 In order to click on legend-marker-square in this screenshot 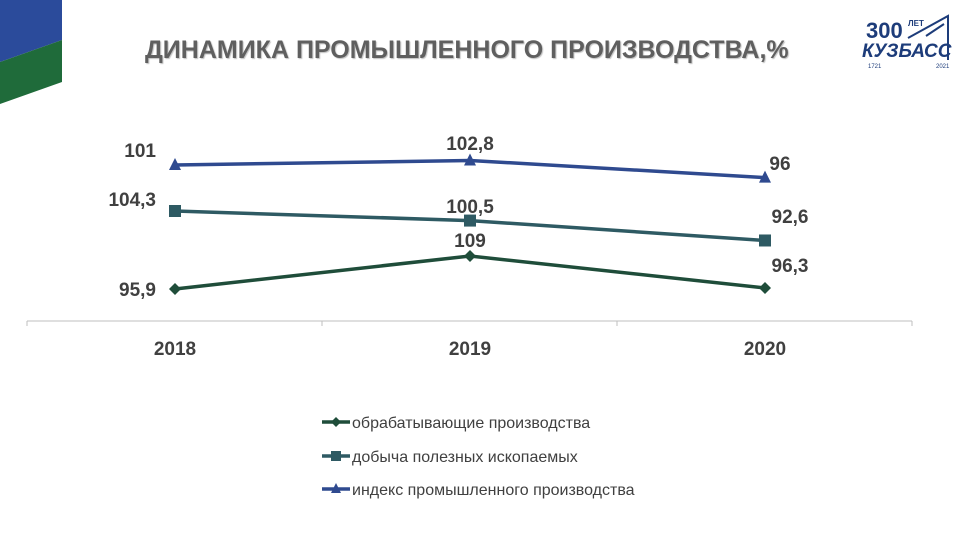, I will do `click(336, 456)`.